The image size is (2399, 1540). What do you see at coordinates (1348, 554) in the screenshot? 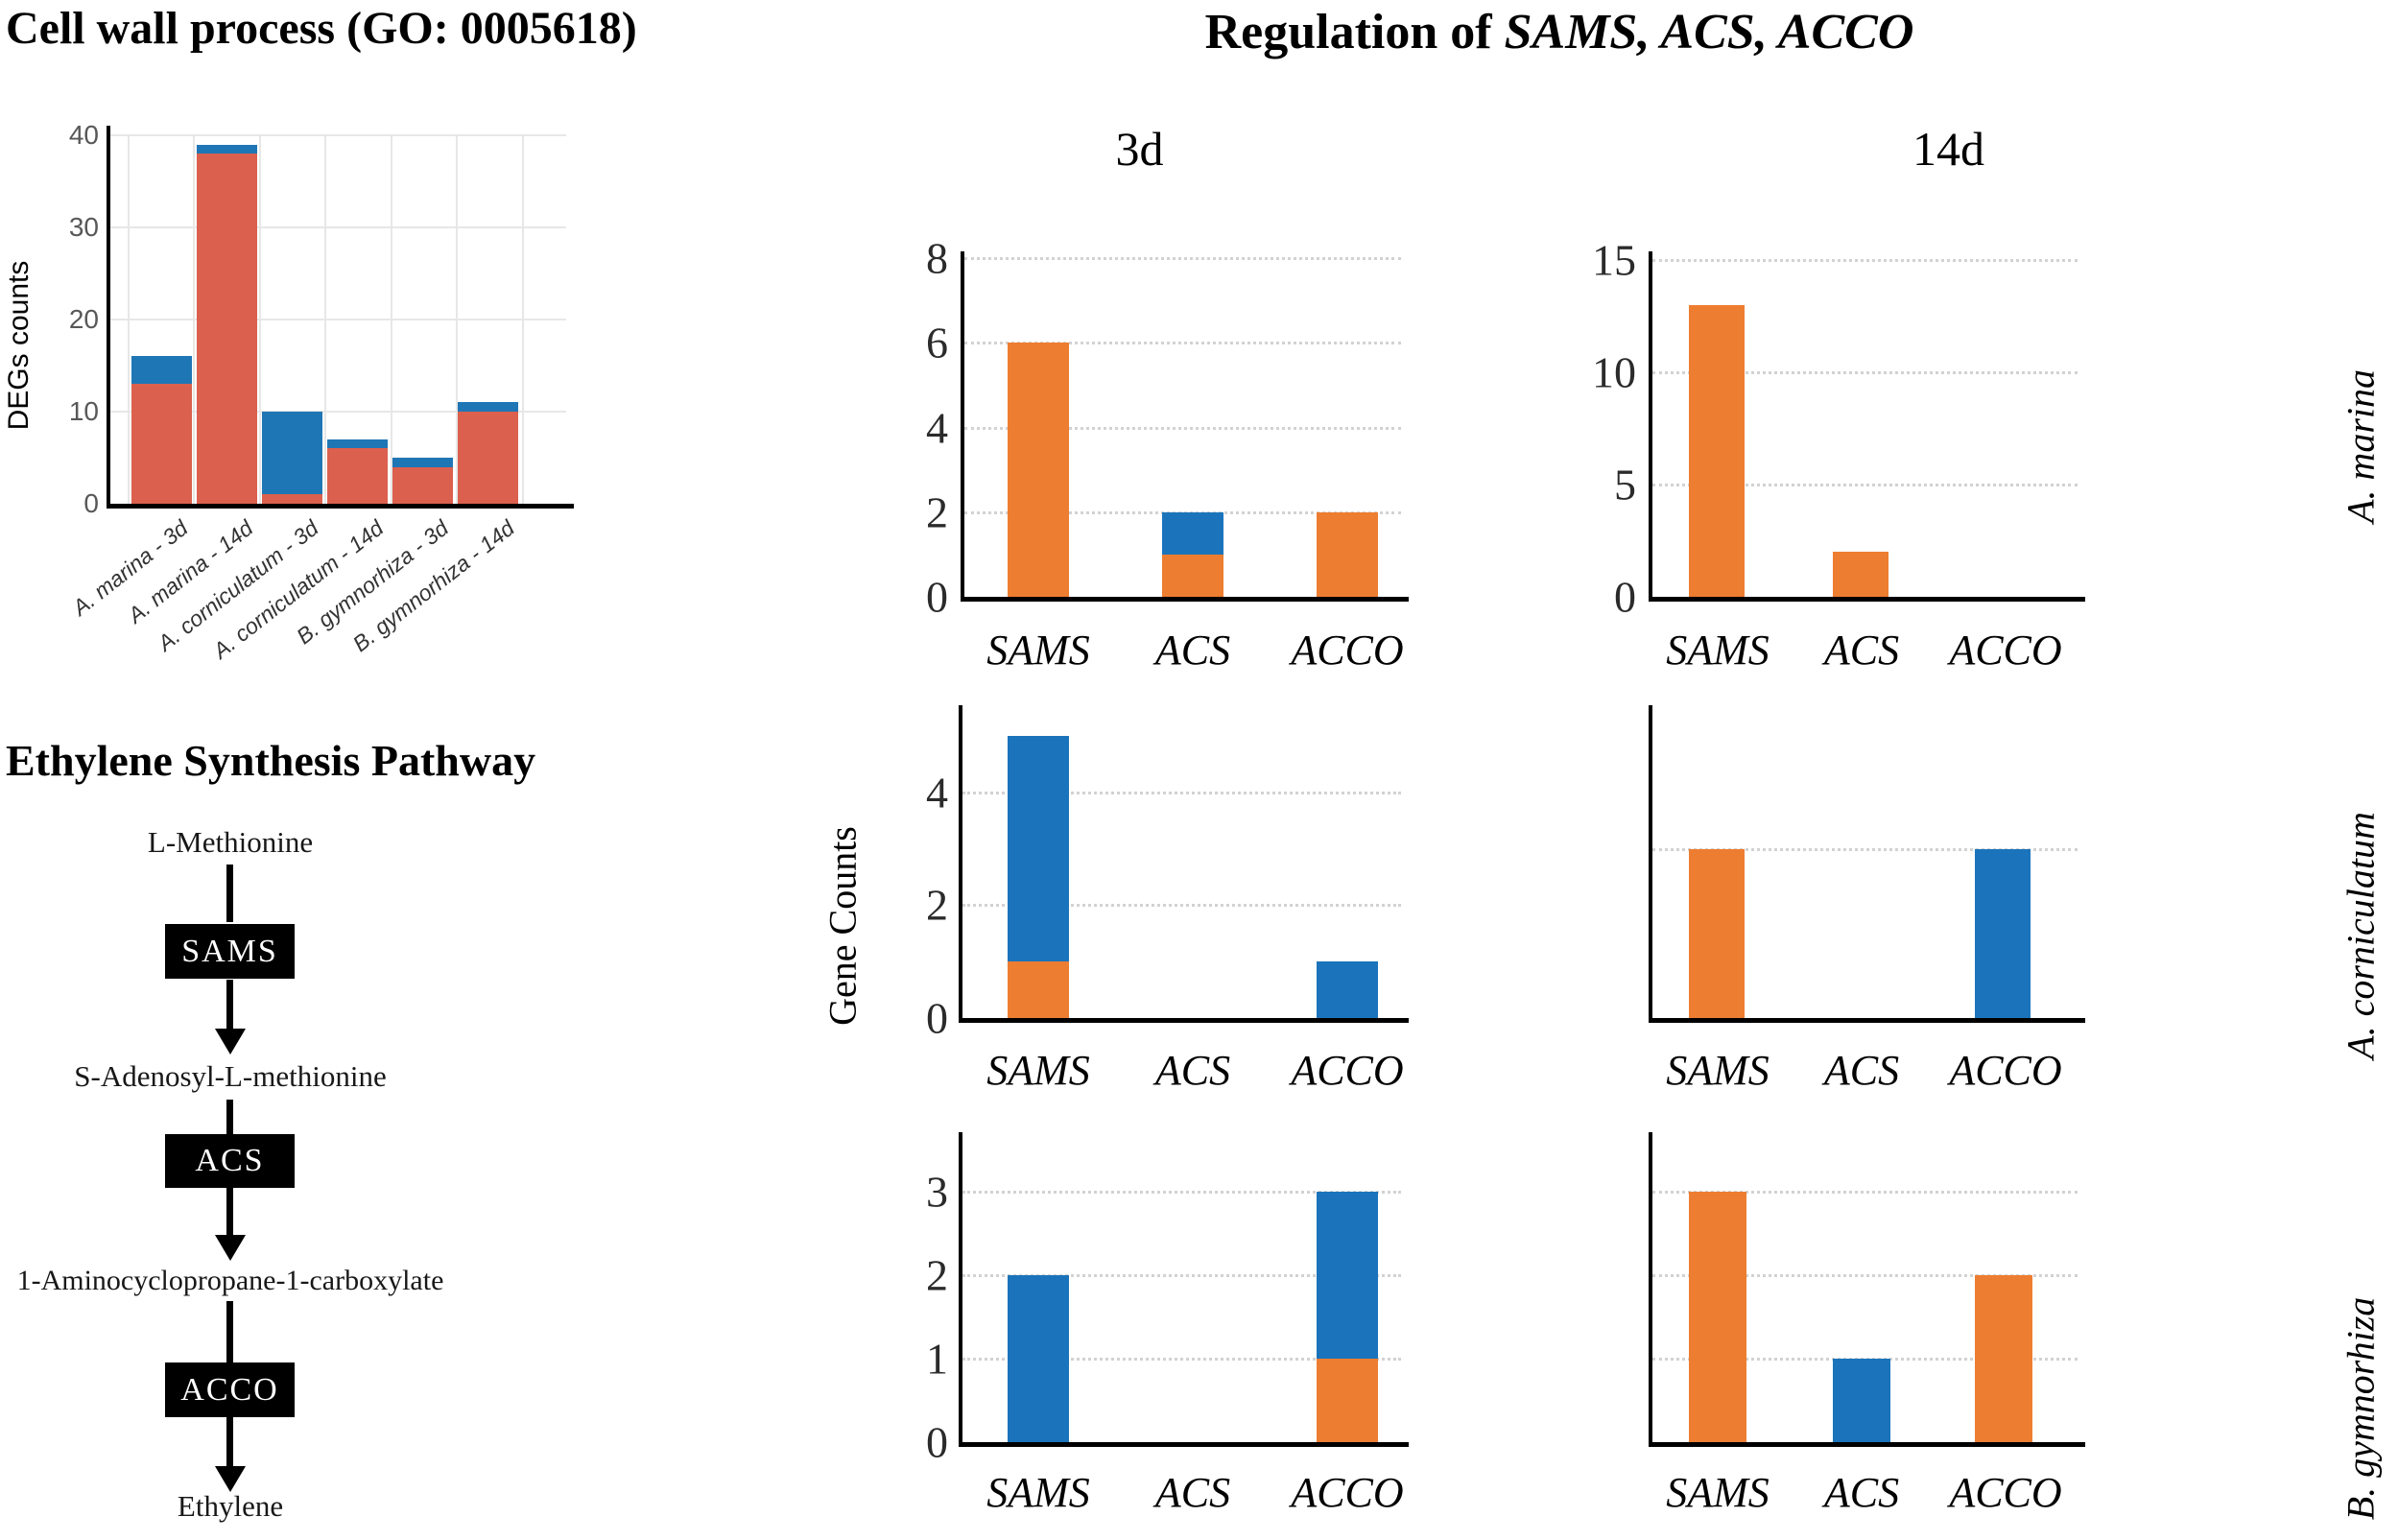
I see `bar-c1-ACCO-orange` at bounding box center [1348, 554].